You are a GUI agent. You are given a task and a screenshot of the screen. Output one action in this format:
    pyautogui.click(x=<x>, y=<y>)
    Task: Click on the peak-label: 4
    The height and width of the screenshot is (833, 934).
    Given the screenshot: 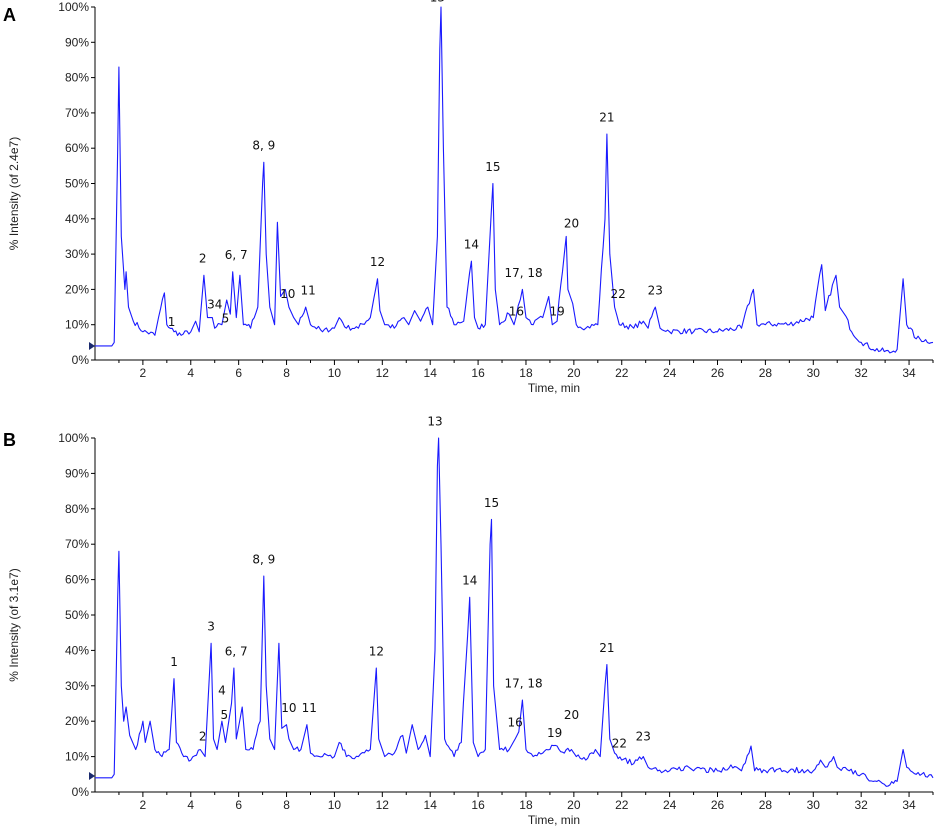 What is the action you would take?
    pyautogui.click(x=222, y=690)
    